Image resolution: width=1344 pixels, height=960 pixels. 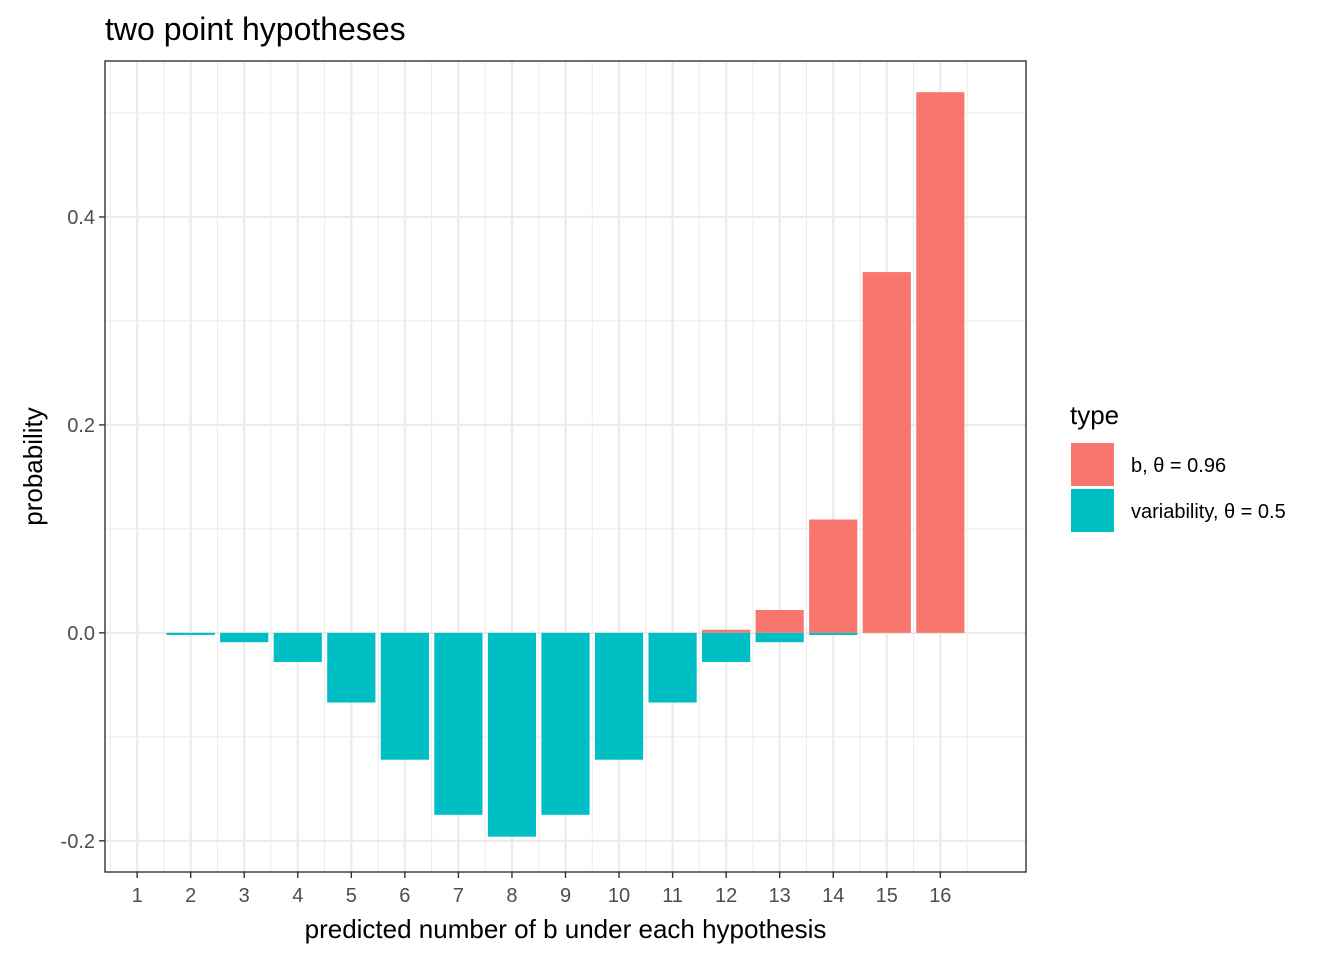 What do you see at coordinates (833, 896) in the screenshot?
I see `x-tick-label: 14` at bounding box center [833, 896].